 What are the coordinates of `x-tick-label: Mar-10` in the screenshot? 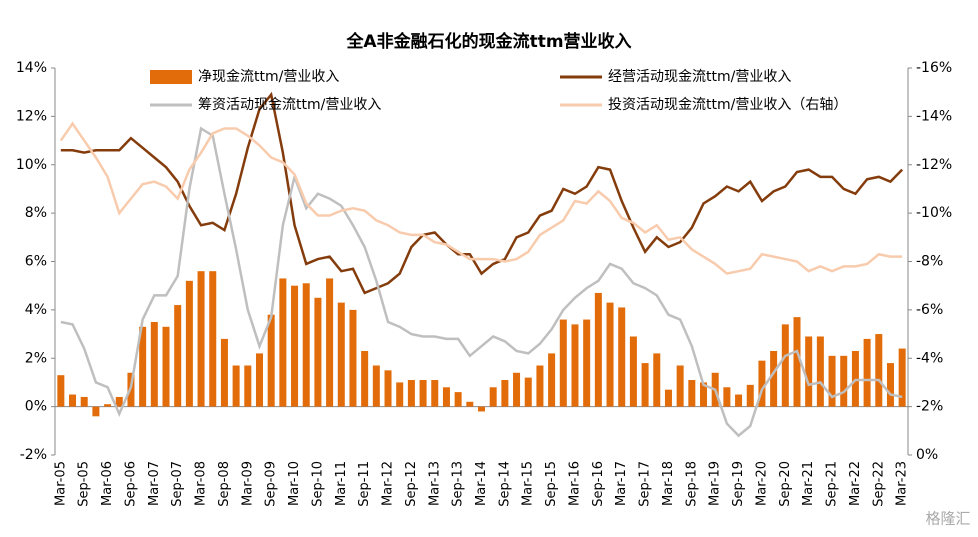 It's located at (294, 483).